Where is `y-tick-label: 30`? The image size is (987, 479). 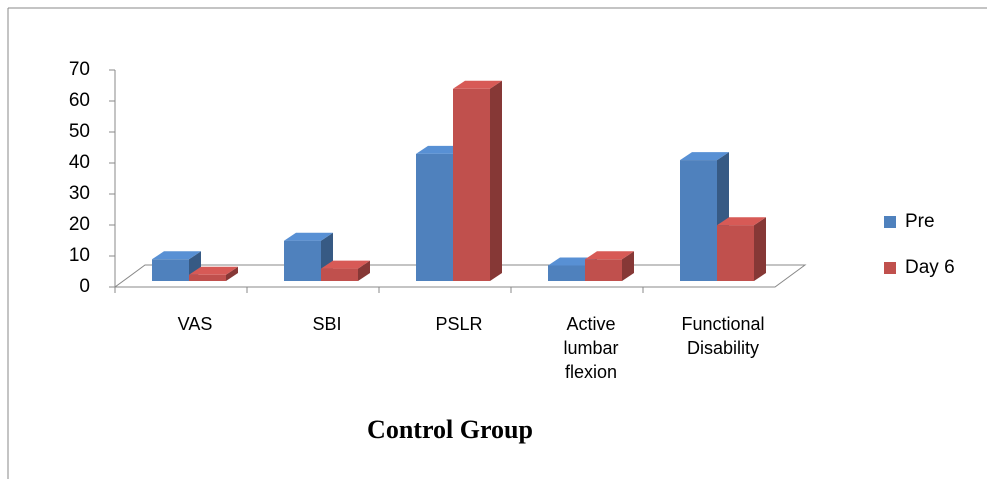
y-tick-label: 30 is located at coordinates (79, 193).